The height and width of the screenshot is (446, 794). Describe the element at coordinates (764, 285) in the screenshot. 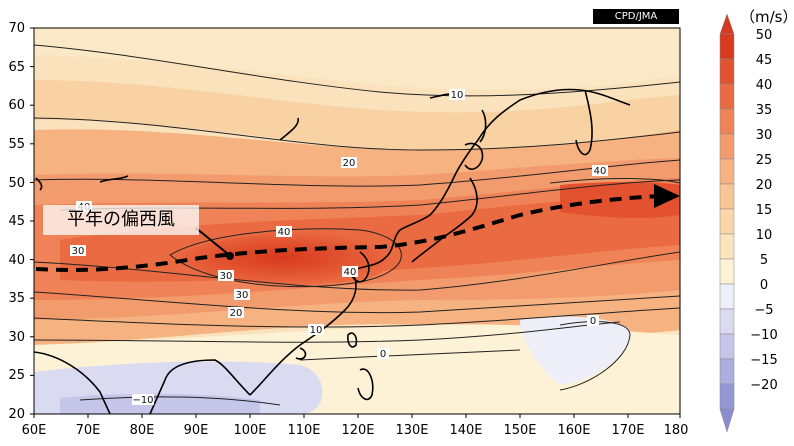

I see `colorbar-tick-label: 0` at that location.